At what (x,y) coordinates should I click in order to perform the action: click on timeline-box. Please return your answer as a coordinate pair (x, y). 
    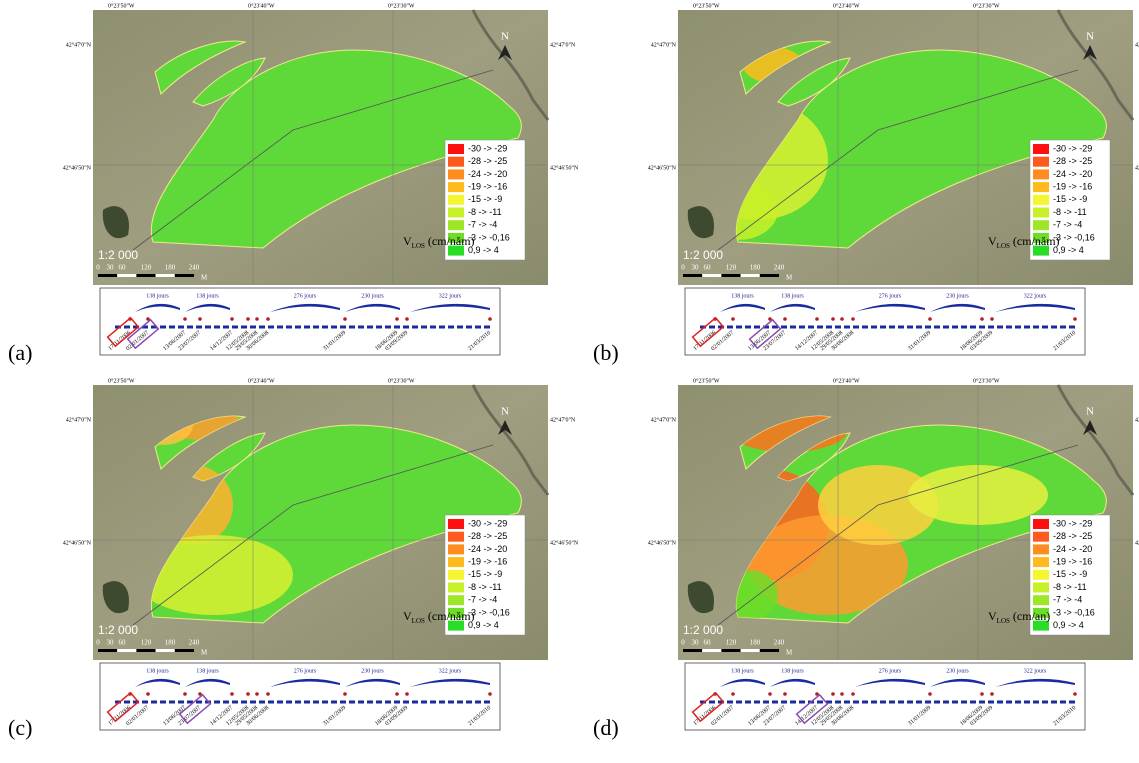
    Looking at the image, I should click on (300, 321).